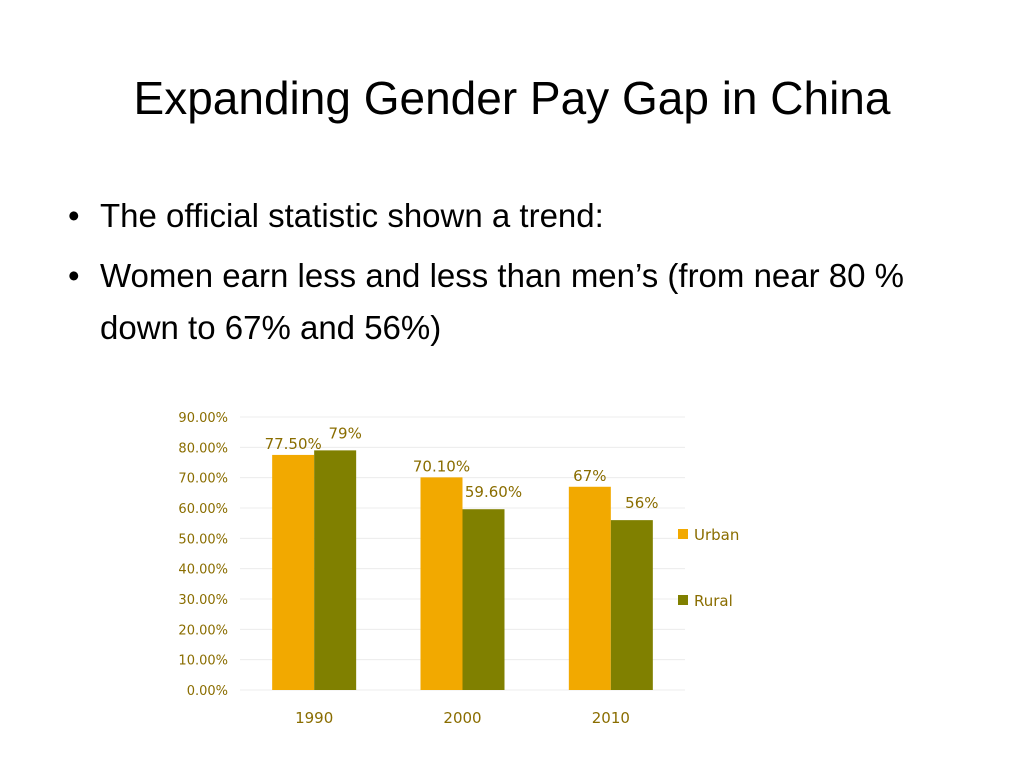 The width and height of the screenshot is (1024, 768). I want to click on data-label: 70.10%, so click(441, 466).